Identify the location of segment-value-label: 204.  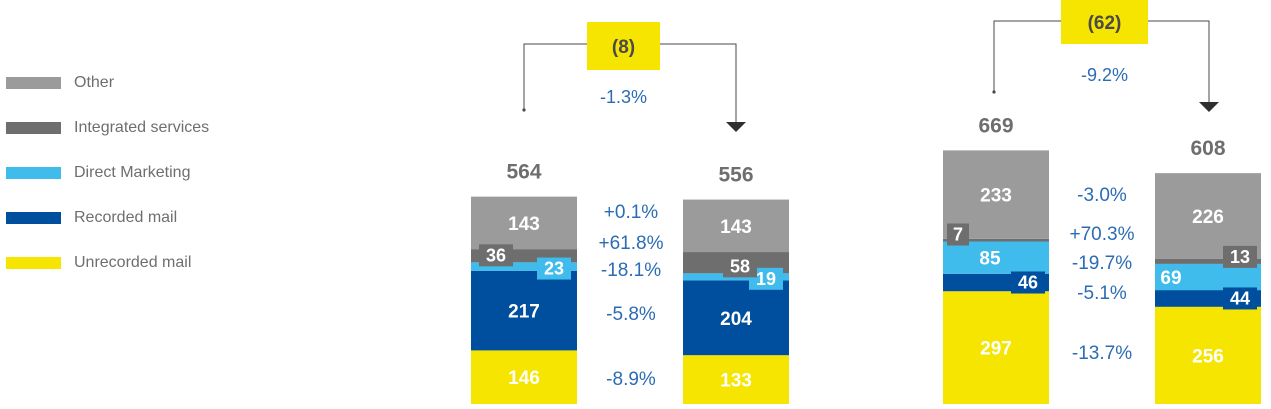
(736, 319).